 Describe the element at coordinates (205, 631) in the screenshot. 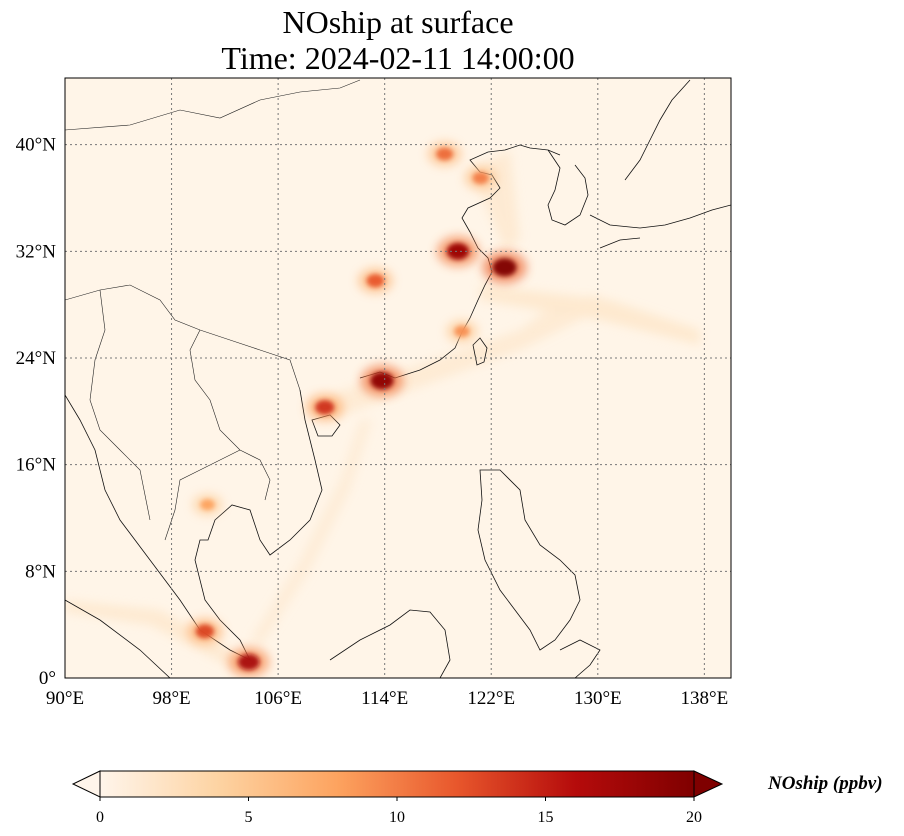

I see `hotspot-malacca-strait` at that location.